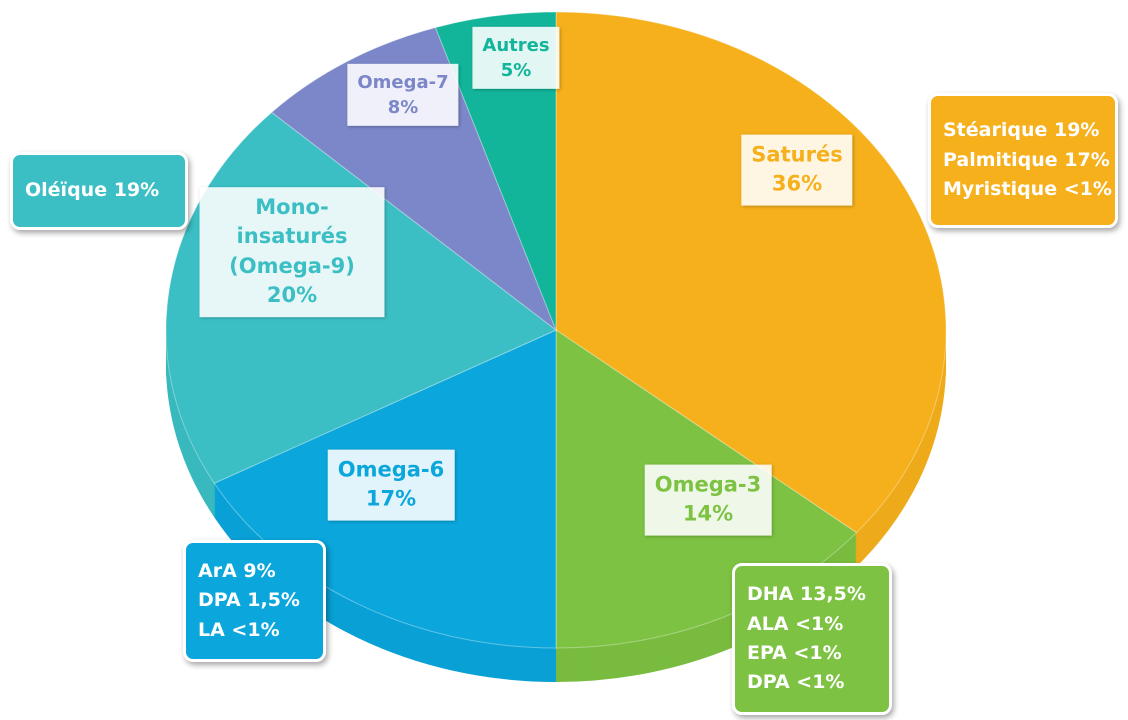  I want to click on callout: Oléïque 19%, so click(99, 191).